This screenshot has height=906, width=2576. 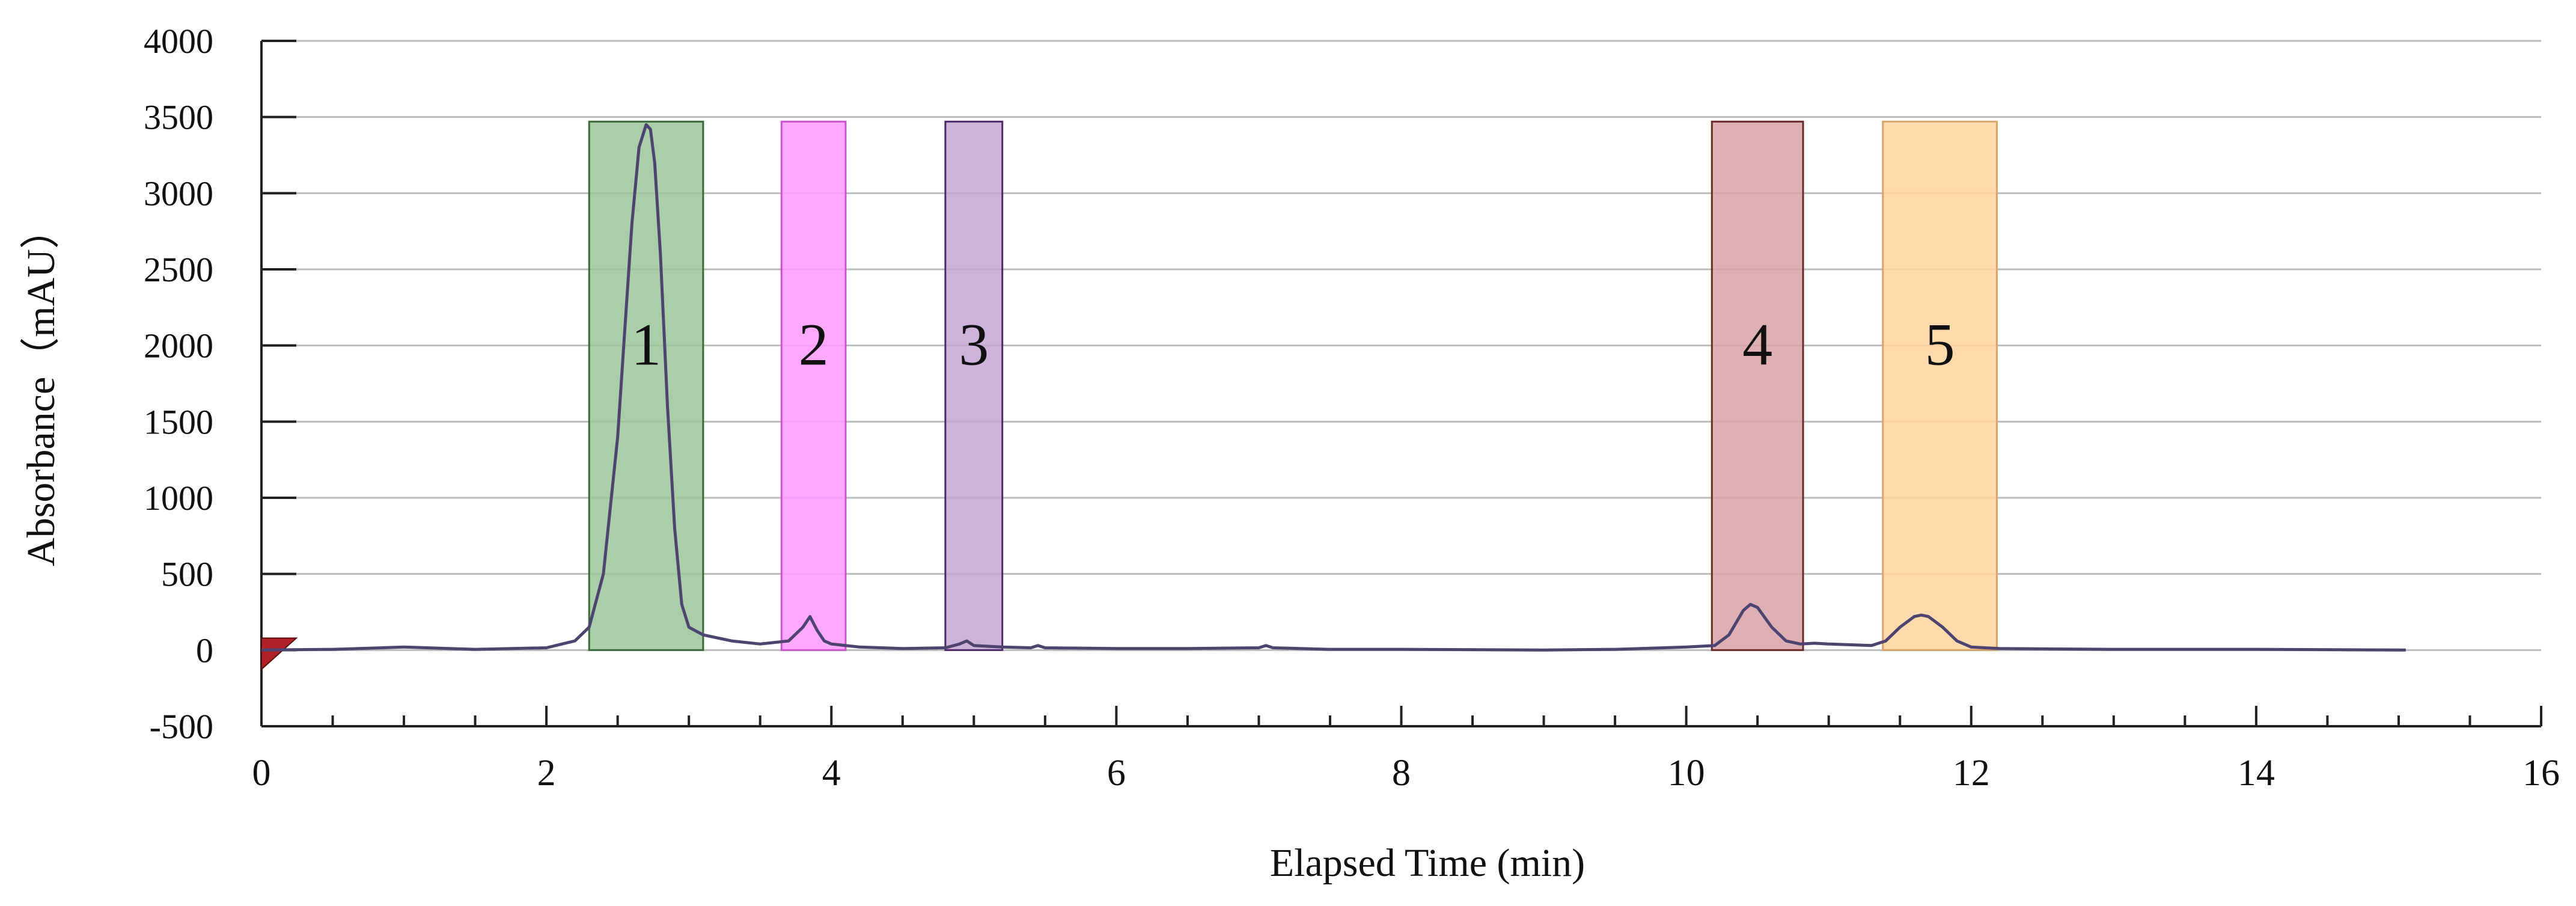 What do you see at coordinates (204, 650) in the screenshot?
I see `y-tick-label: 0` at bounding box center [204, 650].